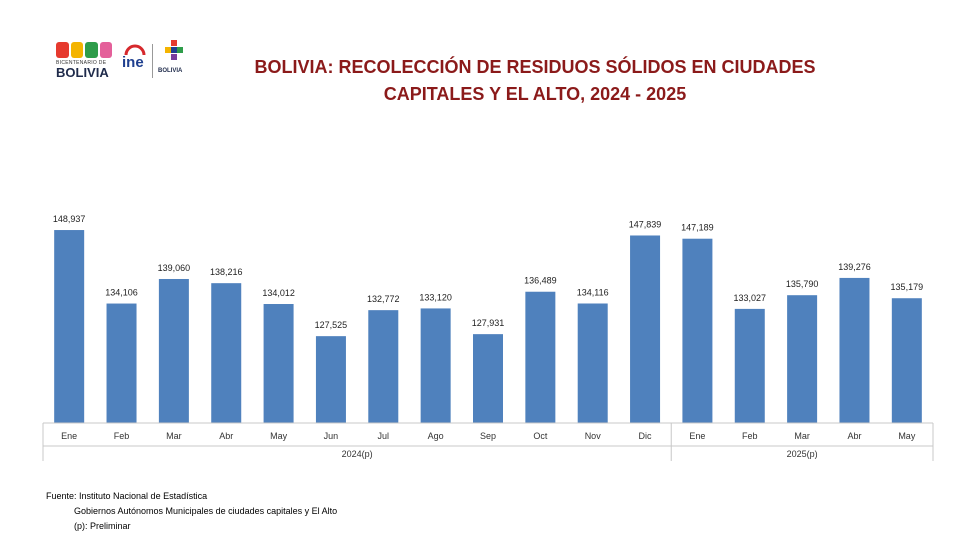 This screenshot has width=980, height=550. What do you see at coordinates (133, 62) in the screenshot?
I see `ine-logo-text: ine` at bounding box center [133, 62].